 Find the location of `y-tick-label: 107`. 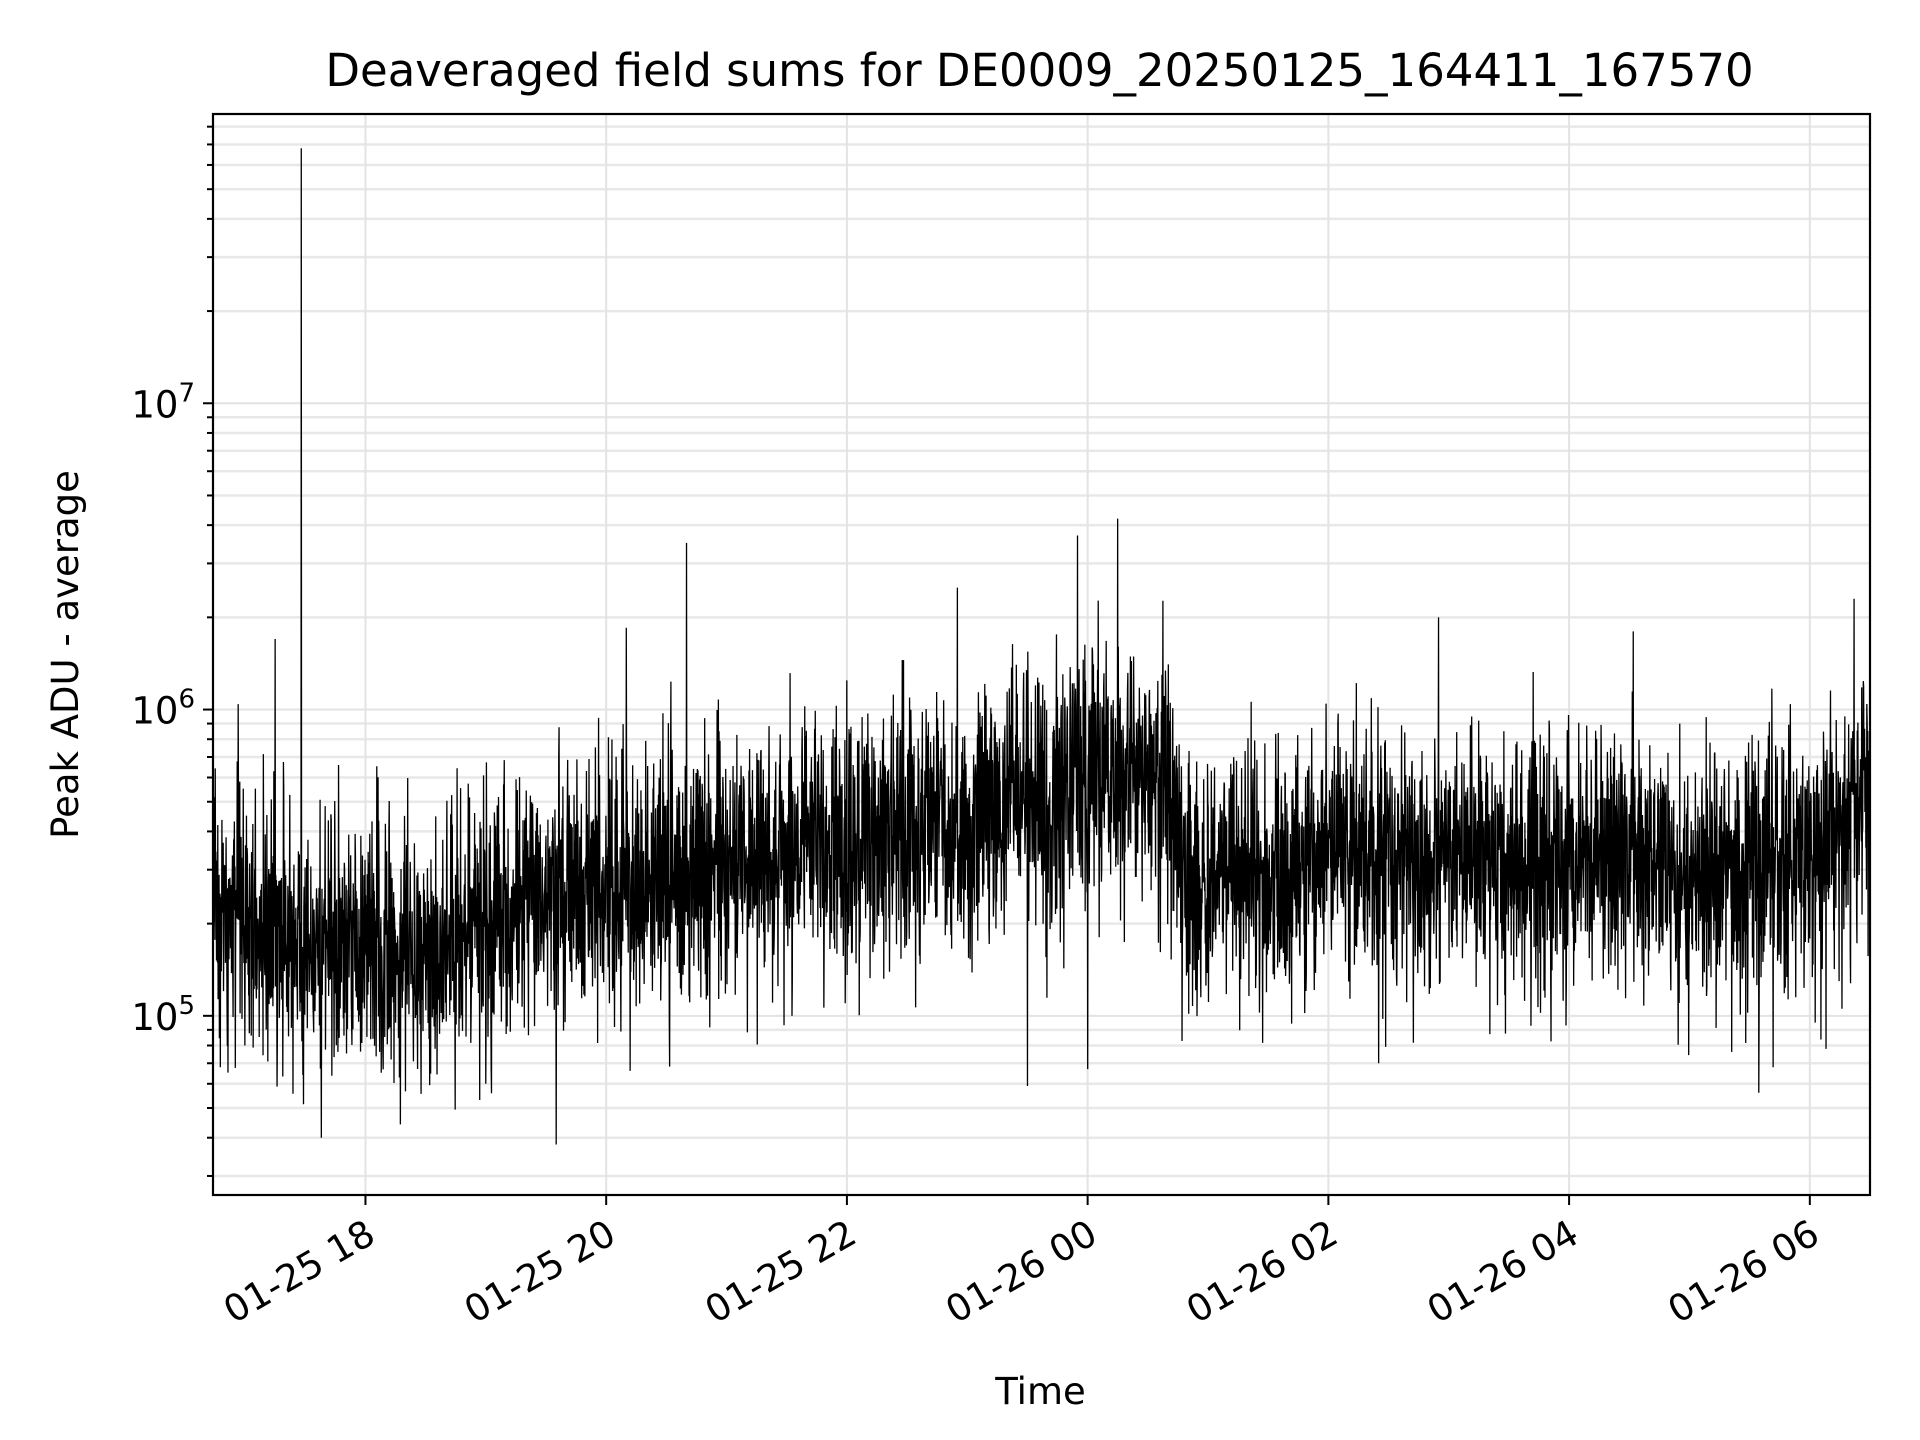

y-tick-label: 107 is located at coordinates (163, 402).